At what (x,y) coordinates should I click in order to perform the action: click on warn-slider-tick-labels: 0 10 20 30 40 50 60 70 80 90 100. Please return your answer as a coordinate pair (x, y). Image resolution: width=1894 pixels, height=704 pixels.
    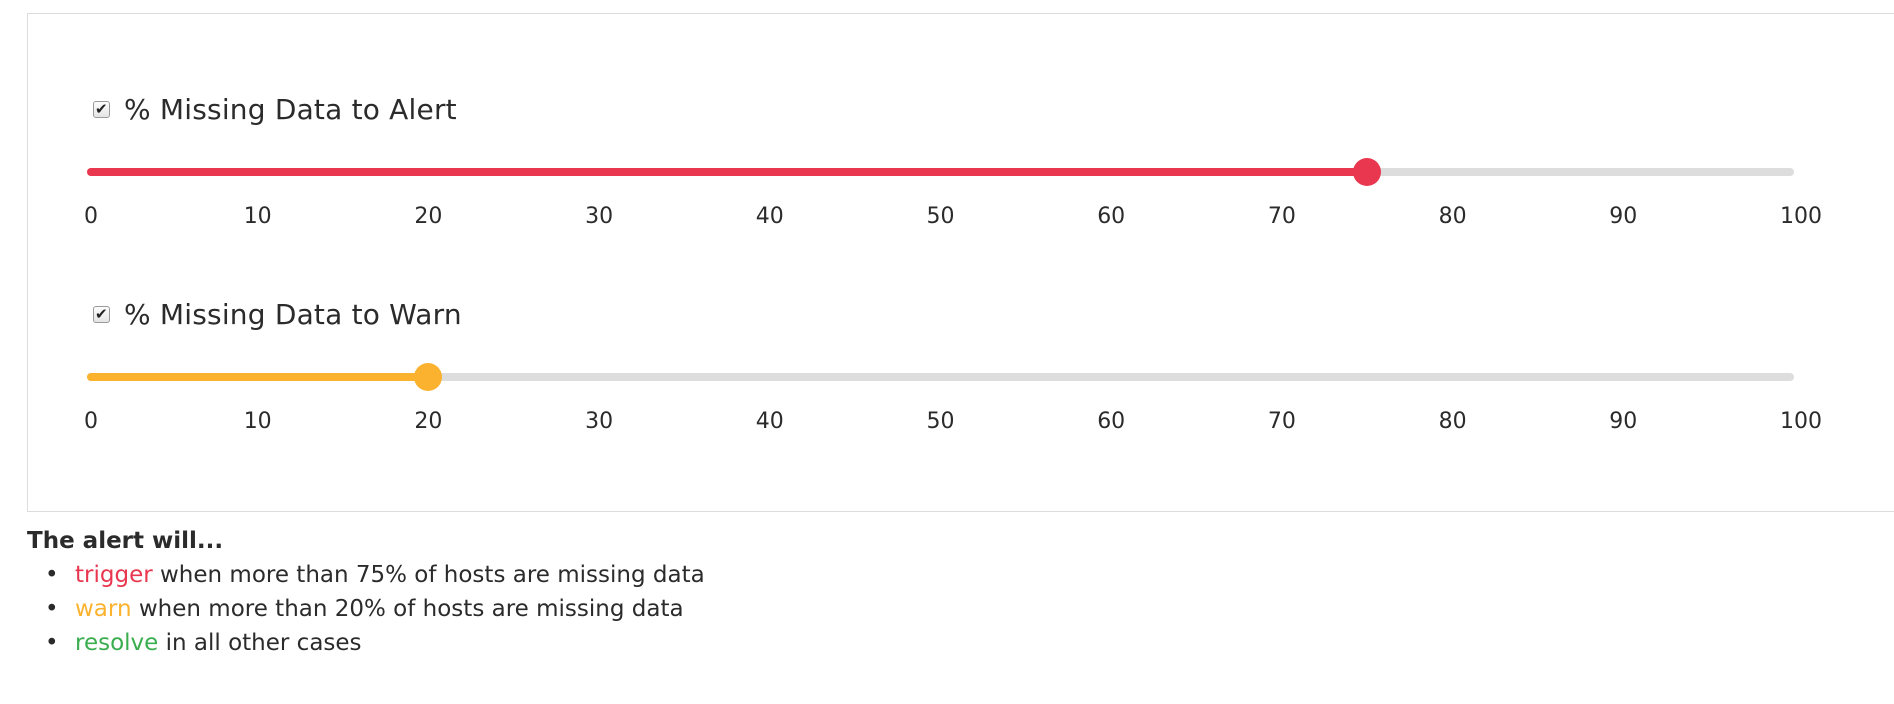
    Looking at the image, I should click on (953, 424).